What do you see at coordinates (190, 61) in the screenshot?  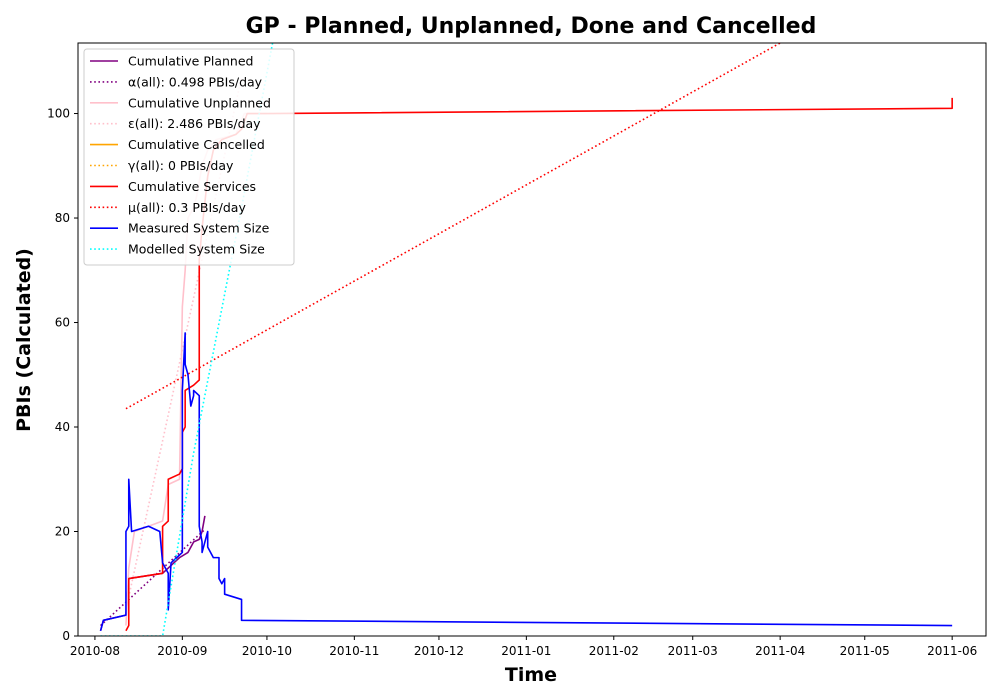 I see `legend-entry: Cumulative Planned` at bounding box center [190, 61].